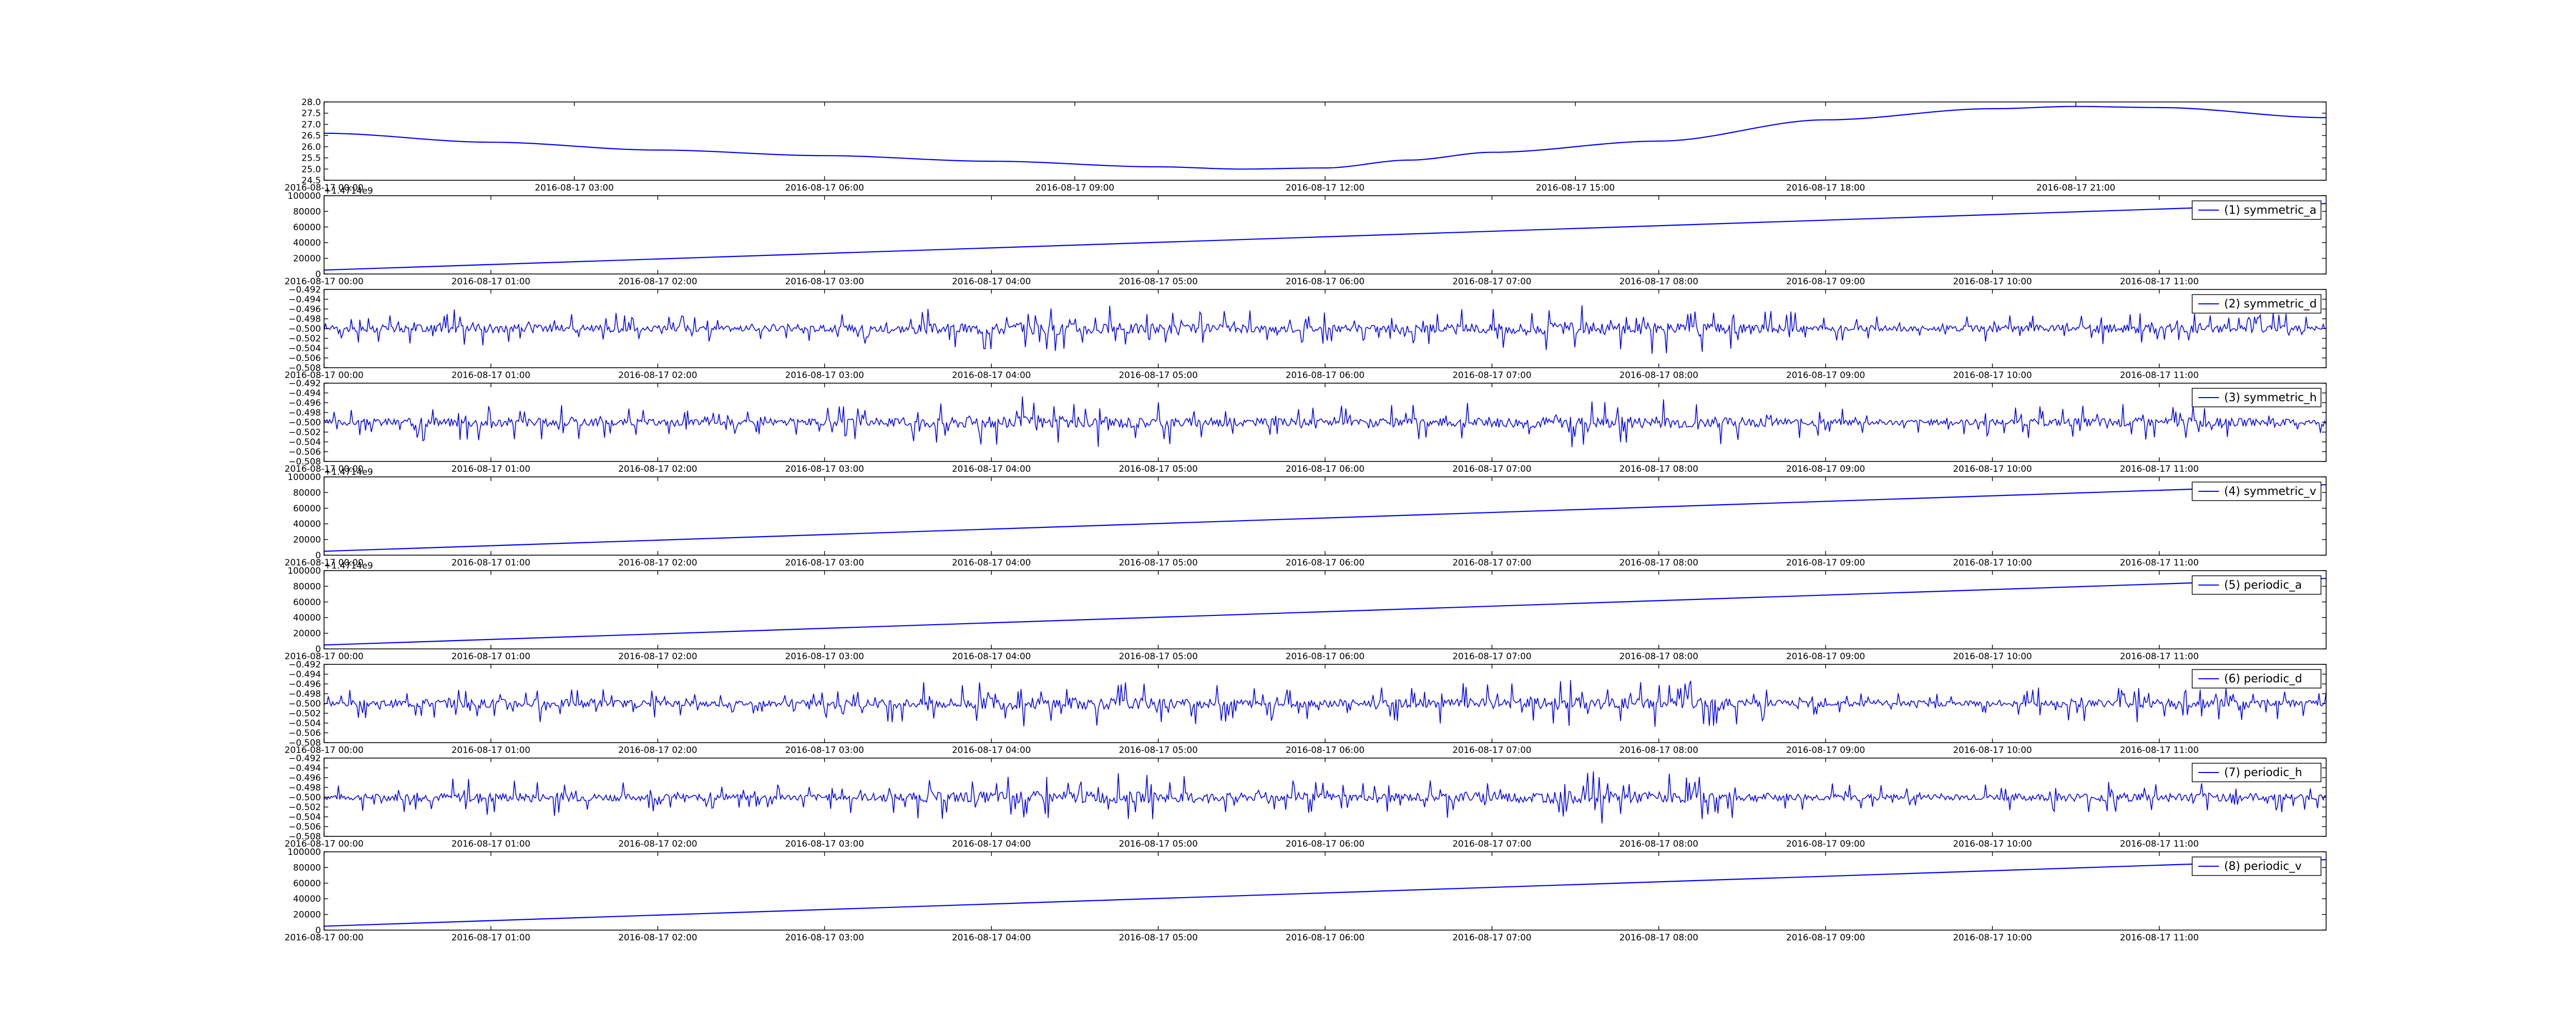 Image resolution: width=2576 pixels, height=1030 pixels. I want to click on y-tick-label: 40000, so click(307, 524).